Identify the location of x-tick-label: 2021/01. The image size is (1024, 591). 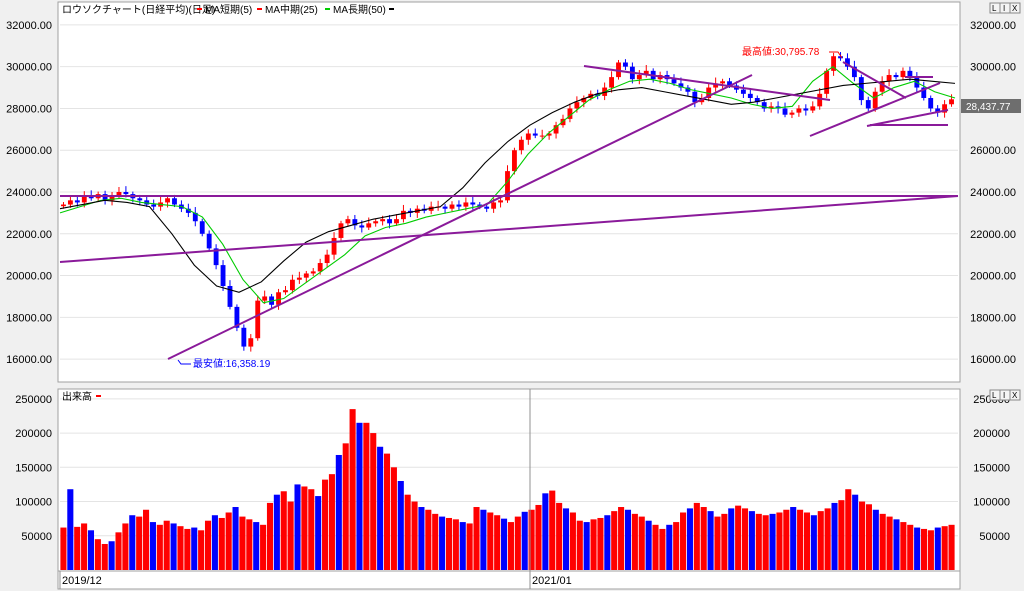
(552, 581).